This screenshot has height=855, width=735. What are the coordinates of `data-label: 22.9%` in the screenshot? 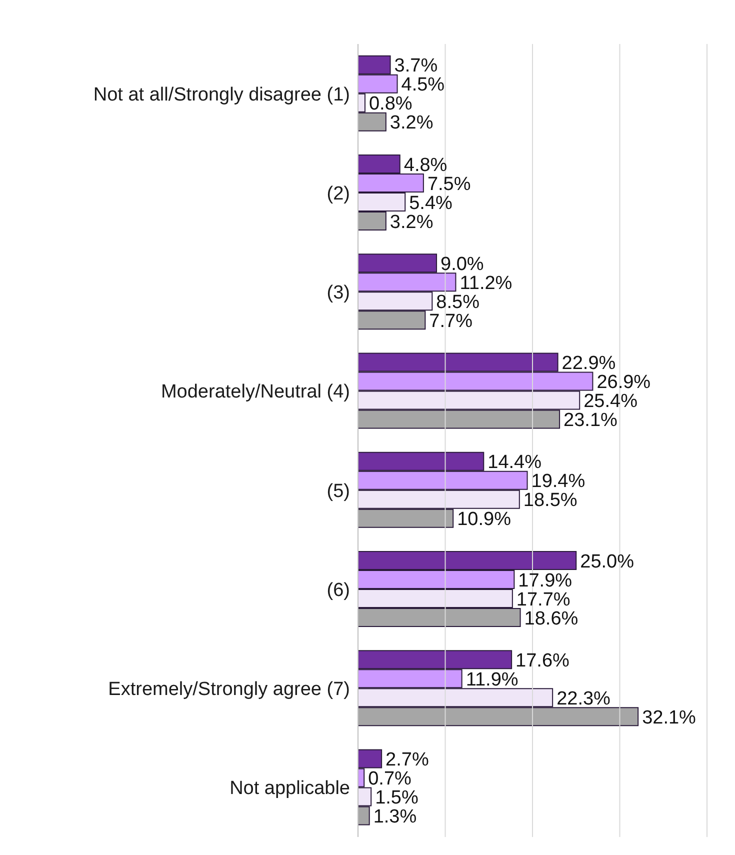 It's located at (589, 363).